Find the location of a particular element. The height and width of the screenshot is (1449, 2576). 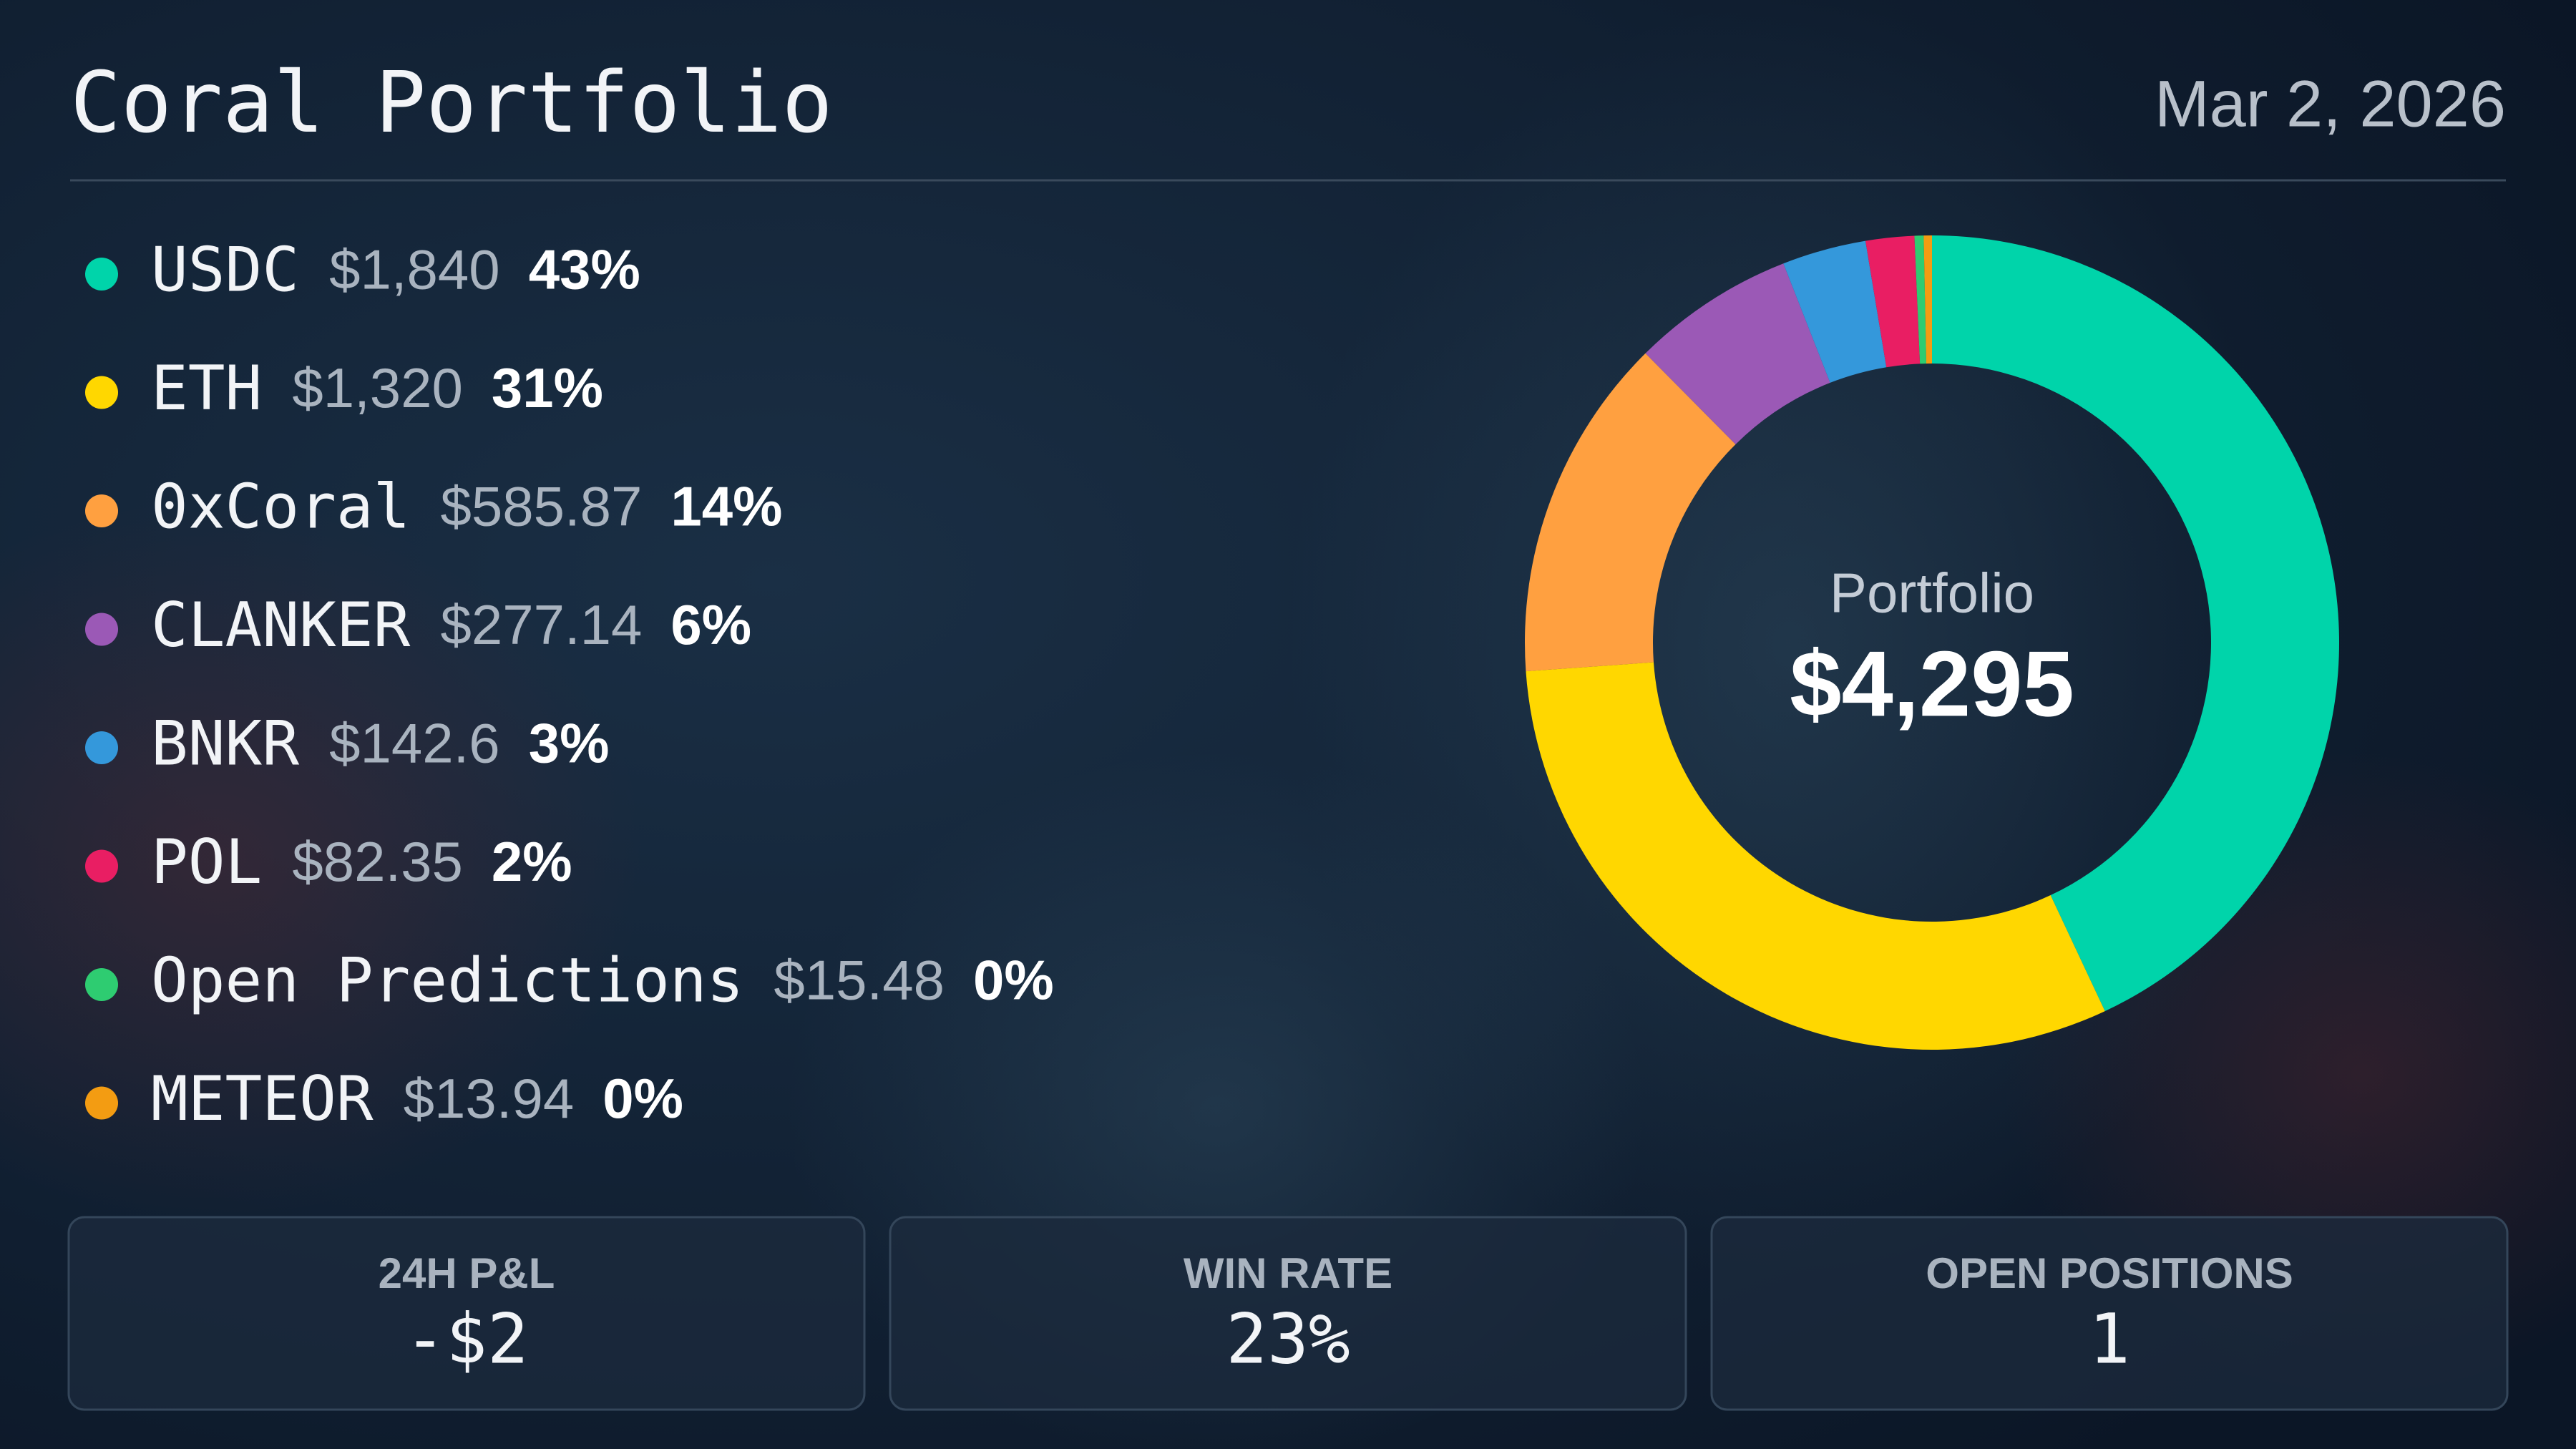

decor is located at coordinates (322, 858).